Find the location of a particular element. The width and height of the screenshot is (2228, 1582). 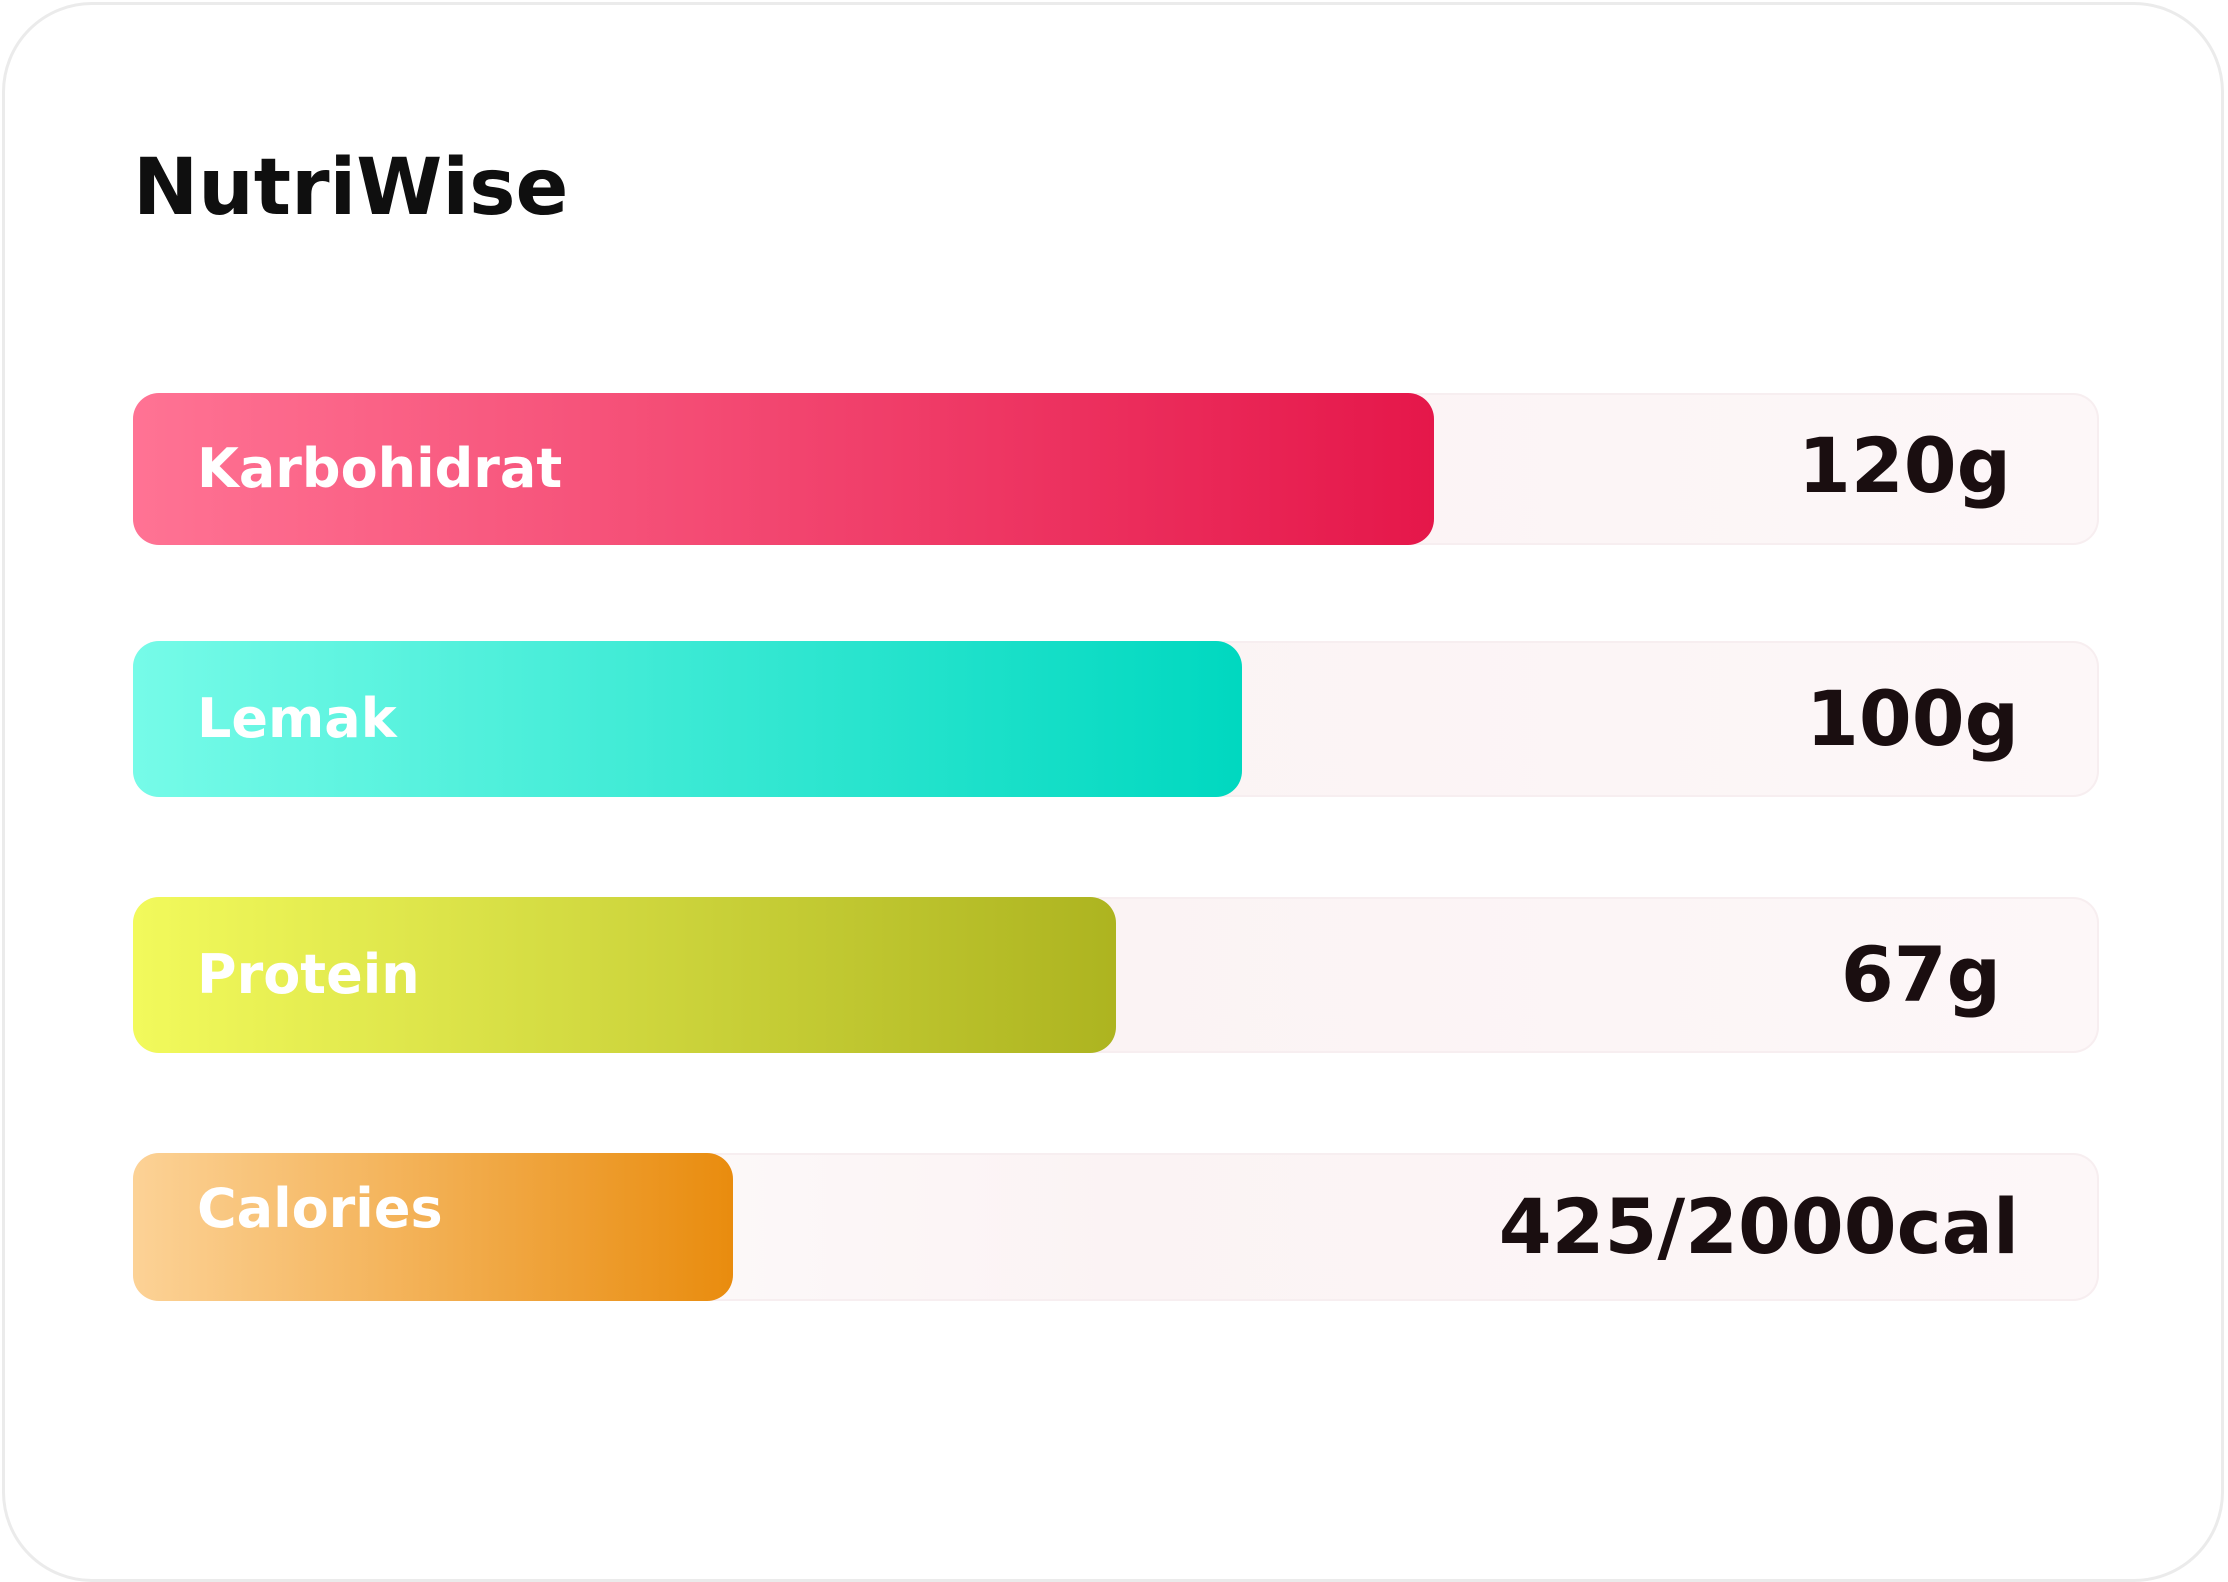

nutrient-row-protein: Protein 67g is located at coordinates (1116, 975).